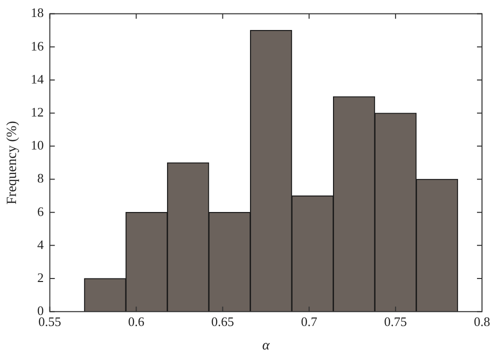  Describe the element at coordinates (37, 145) in the screenshot. I see `y-tick-label: 10` at that location.